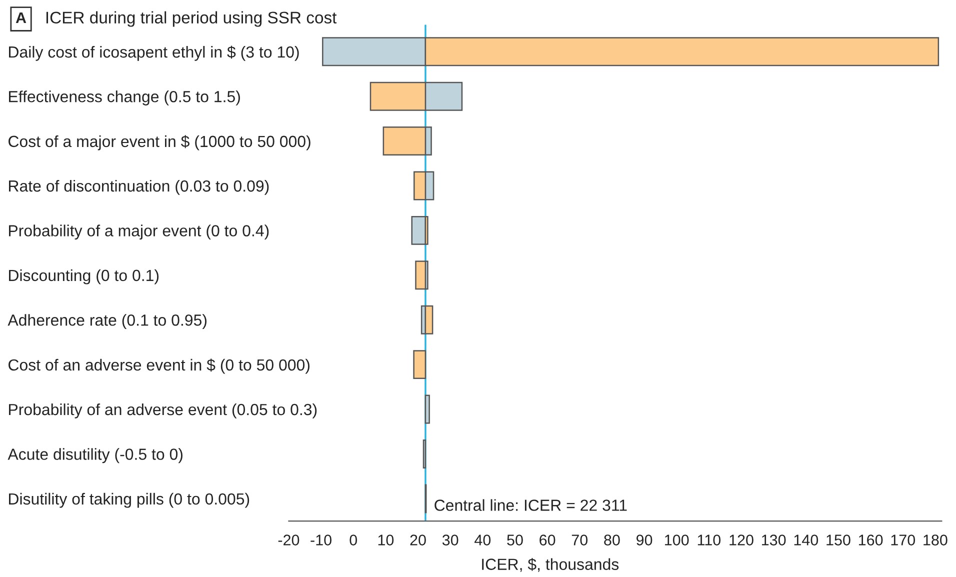 The height and width of the screenshot is (577, 956). I want to click on x-tick-label: -20, so click(289, 540).